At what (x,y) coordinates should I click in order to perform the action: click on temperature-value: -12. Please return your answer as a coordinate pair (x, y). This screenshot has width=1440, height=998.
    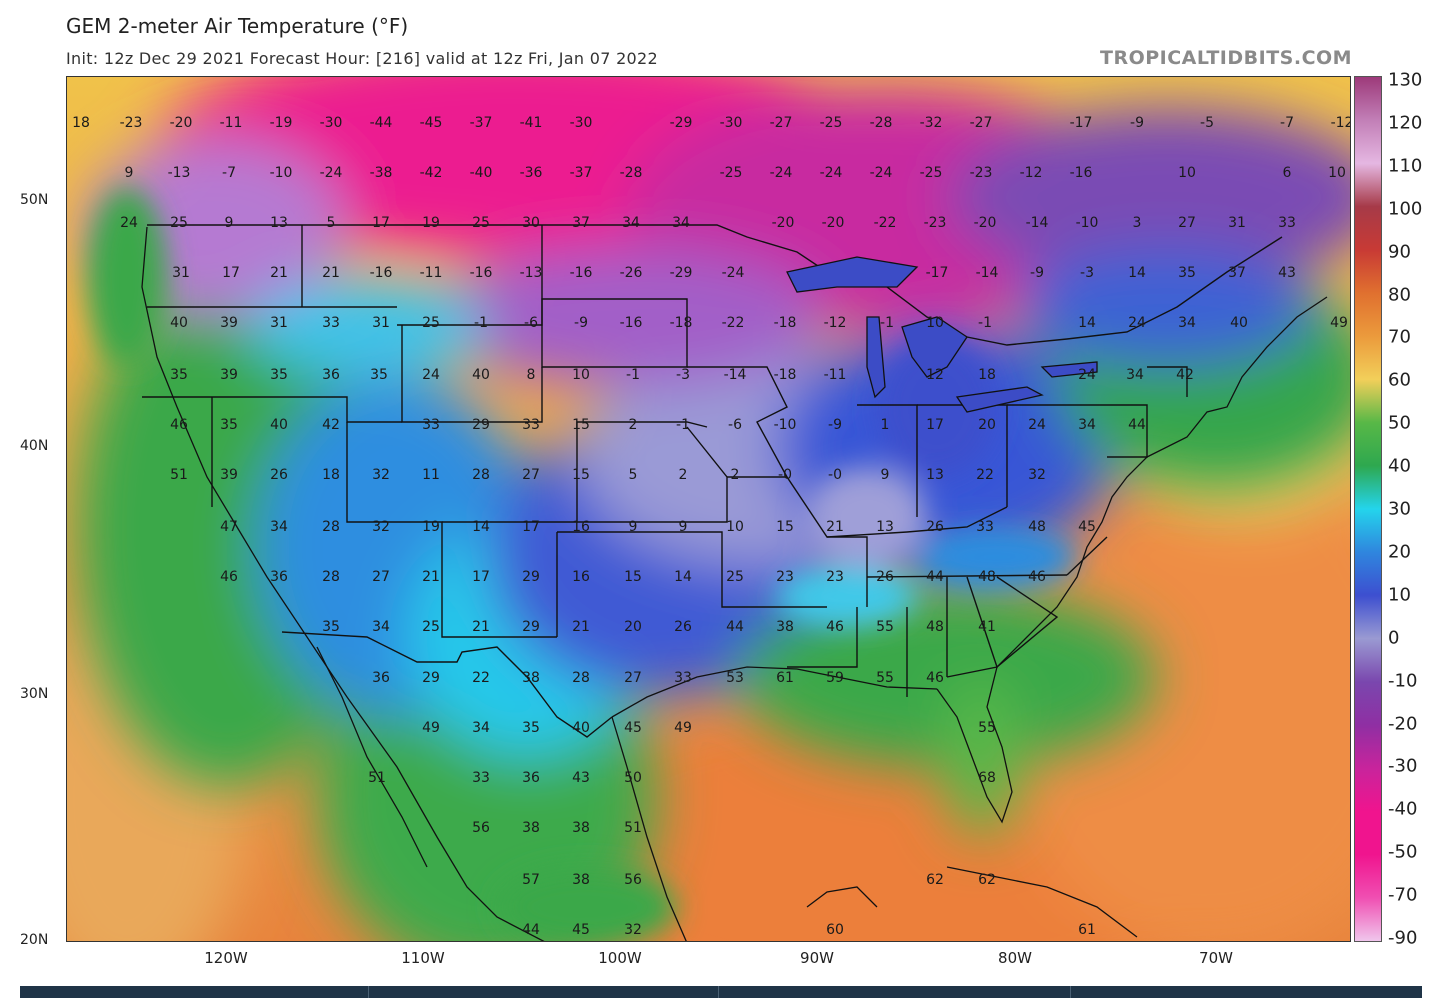
    Looking at the image, I should click on (835, 323).